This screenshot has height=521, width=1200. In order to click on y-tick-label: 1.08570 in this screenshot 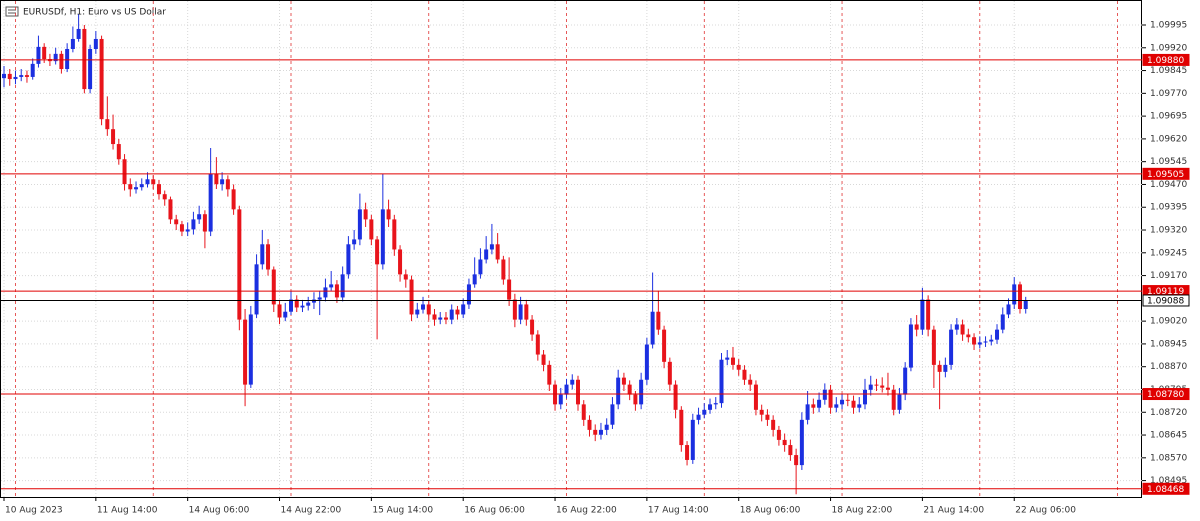, I will do `click(1168, 458)`.